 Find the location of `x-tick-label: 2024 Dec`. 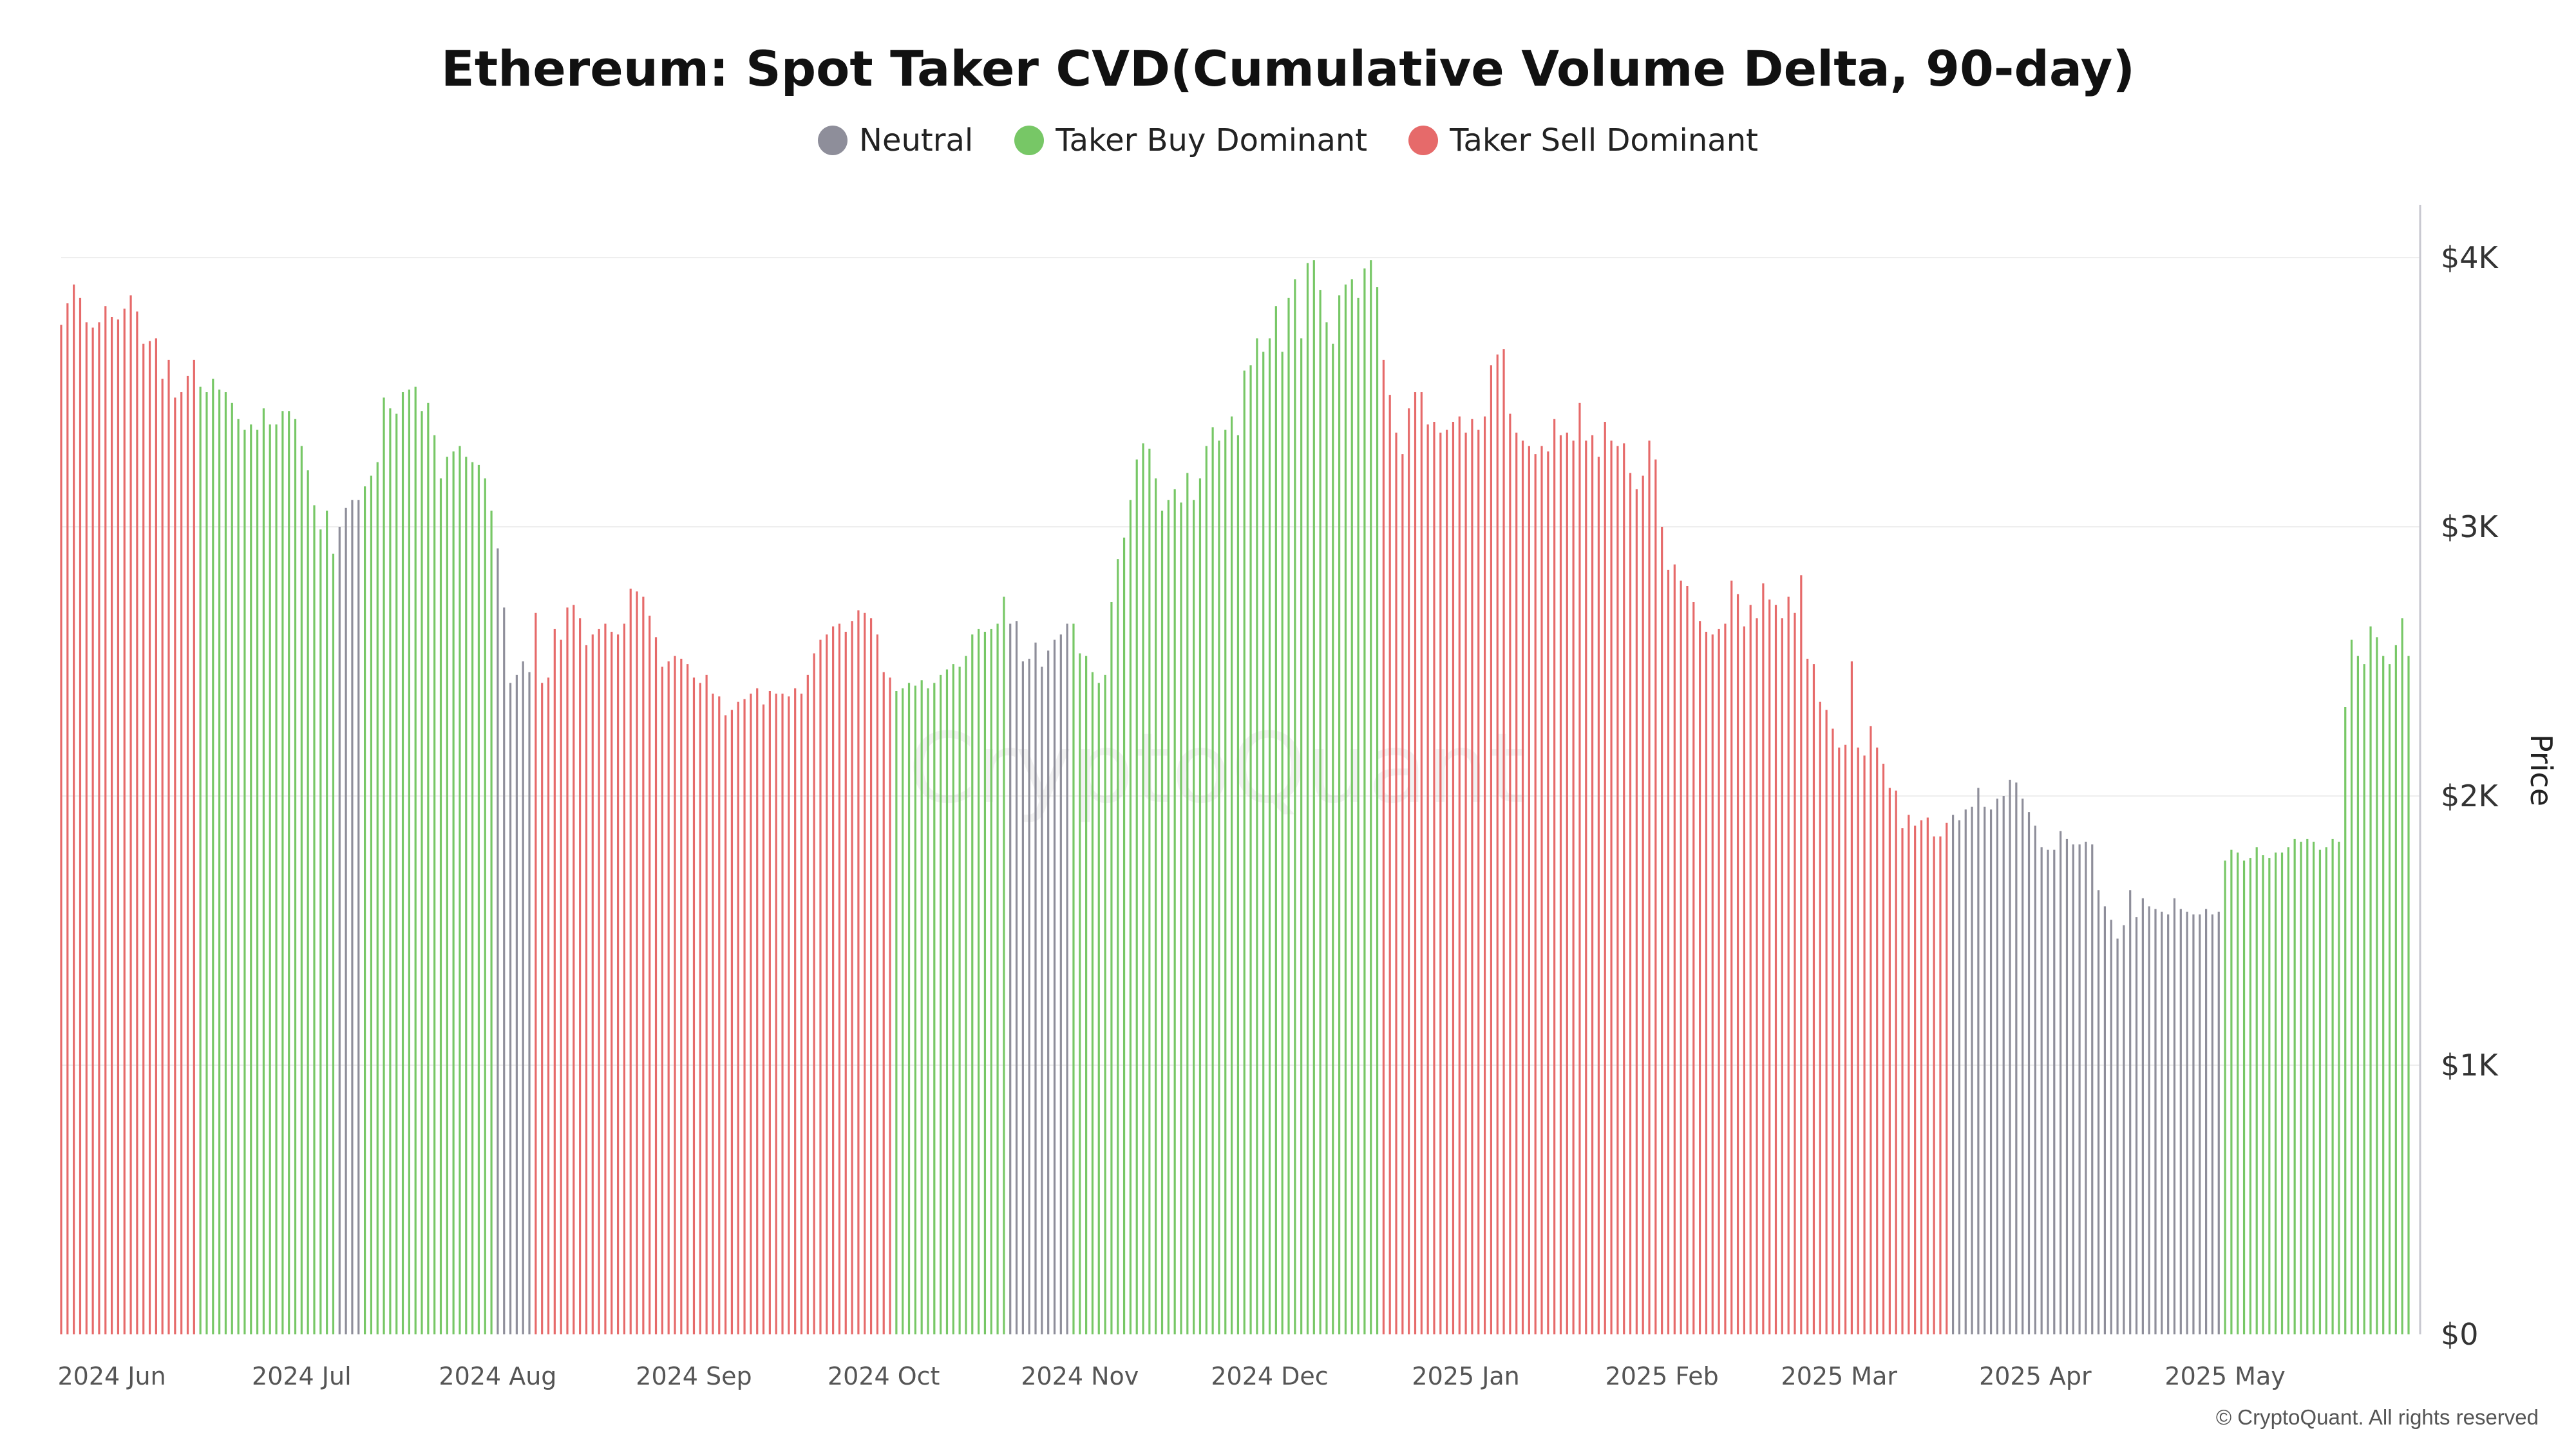

x-tick-label: 2024 Dec is located at coordinates (1269, 1376).